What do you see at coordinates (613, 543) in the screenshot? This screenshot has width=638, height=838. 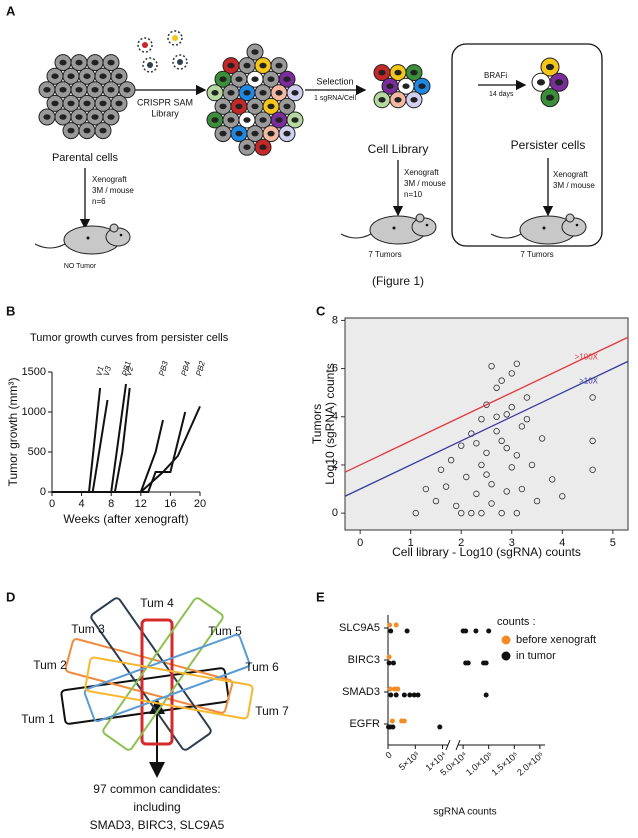 I see `x-tick-label: 5` at bounding box center [613, 543].